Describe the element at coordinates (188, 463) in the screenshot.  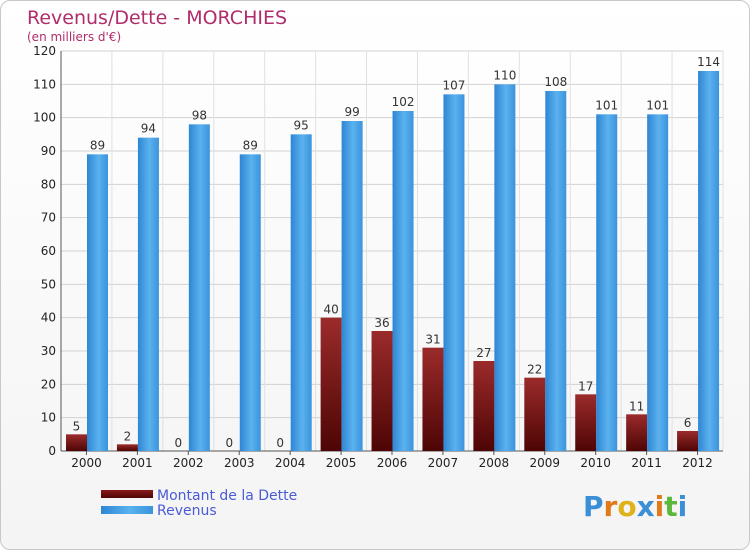
I see `x-tick-label: 2002` at that location.